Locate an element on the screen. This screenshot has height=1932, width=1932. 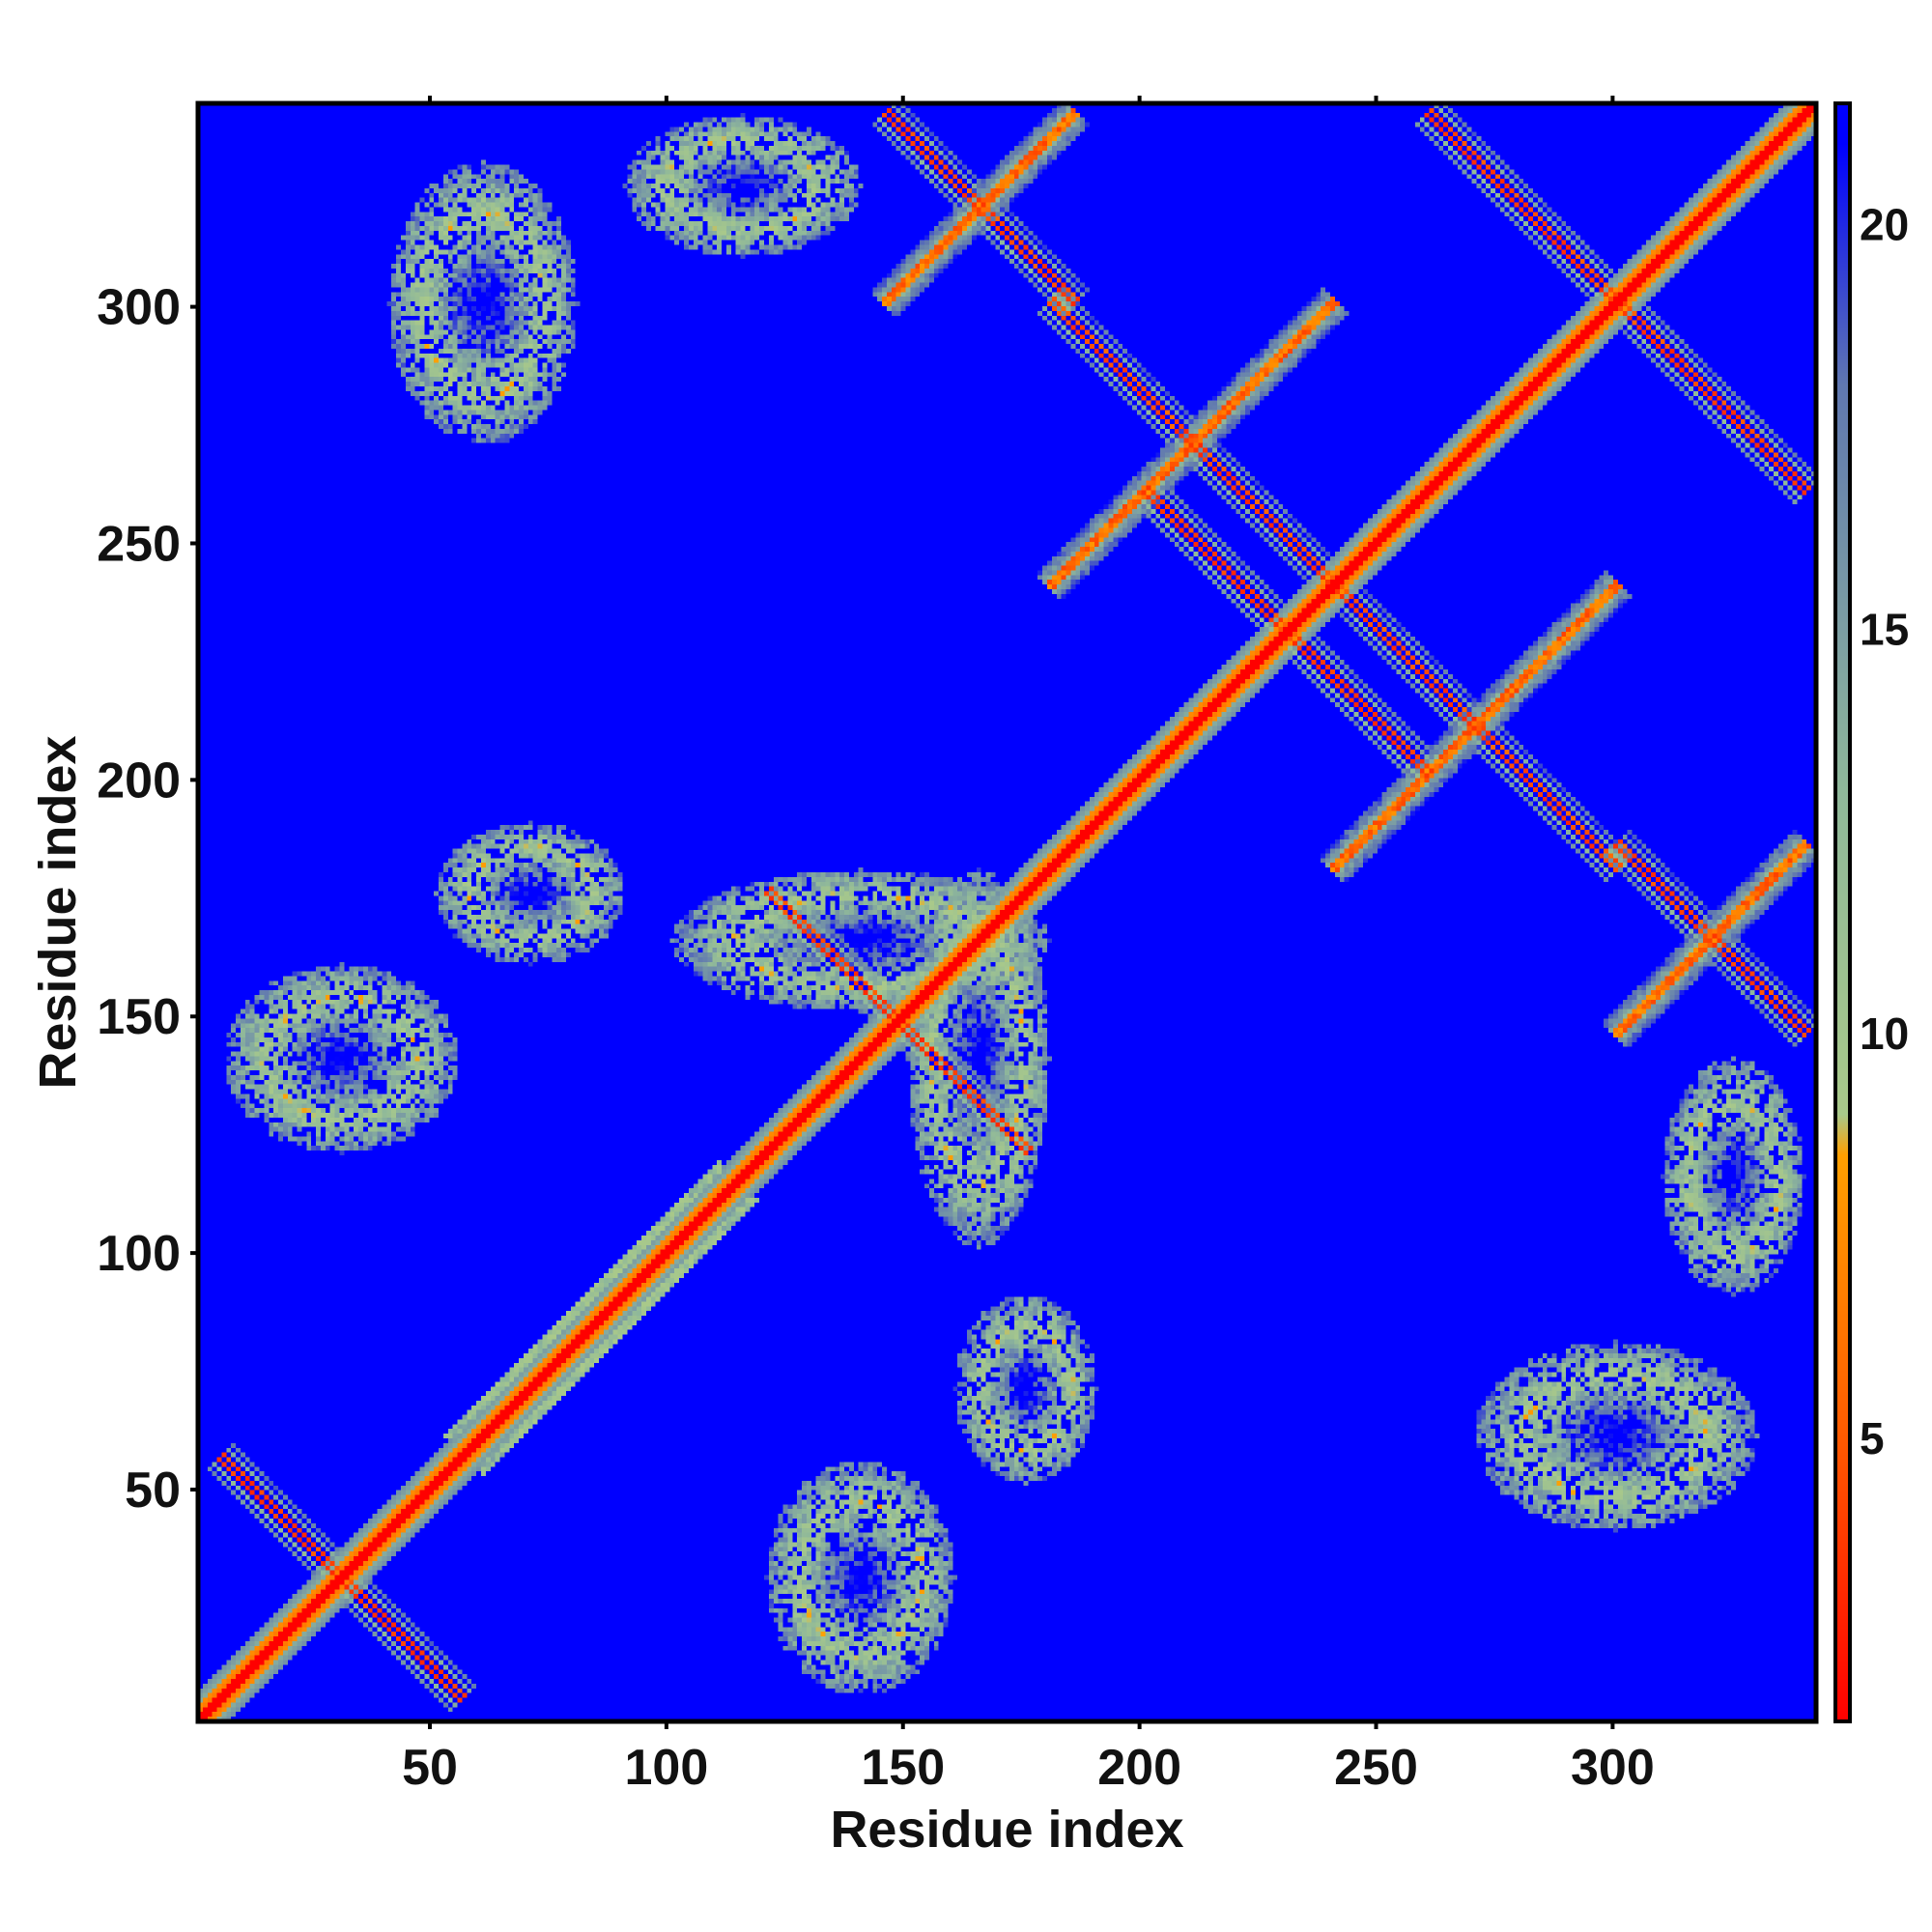
x-axis-title: Residue index is located at coordinates (1006, 1830).